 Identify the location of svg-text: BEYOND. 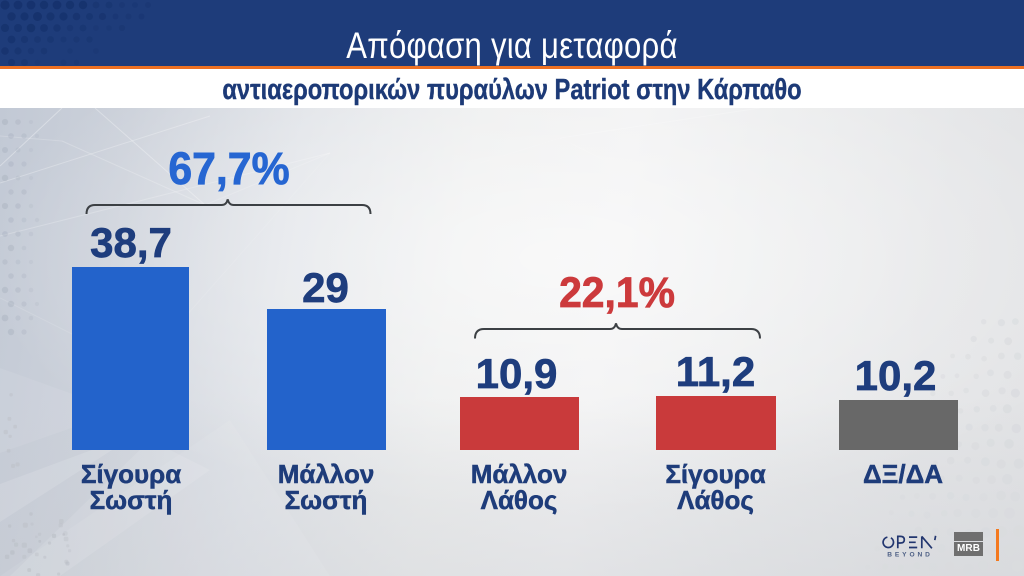
(910, 554).